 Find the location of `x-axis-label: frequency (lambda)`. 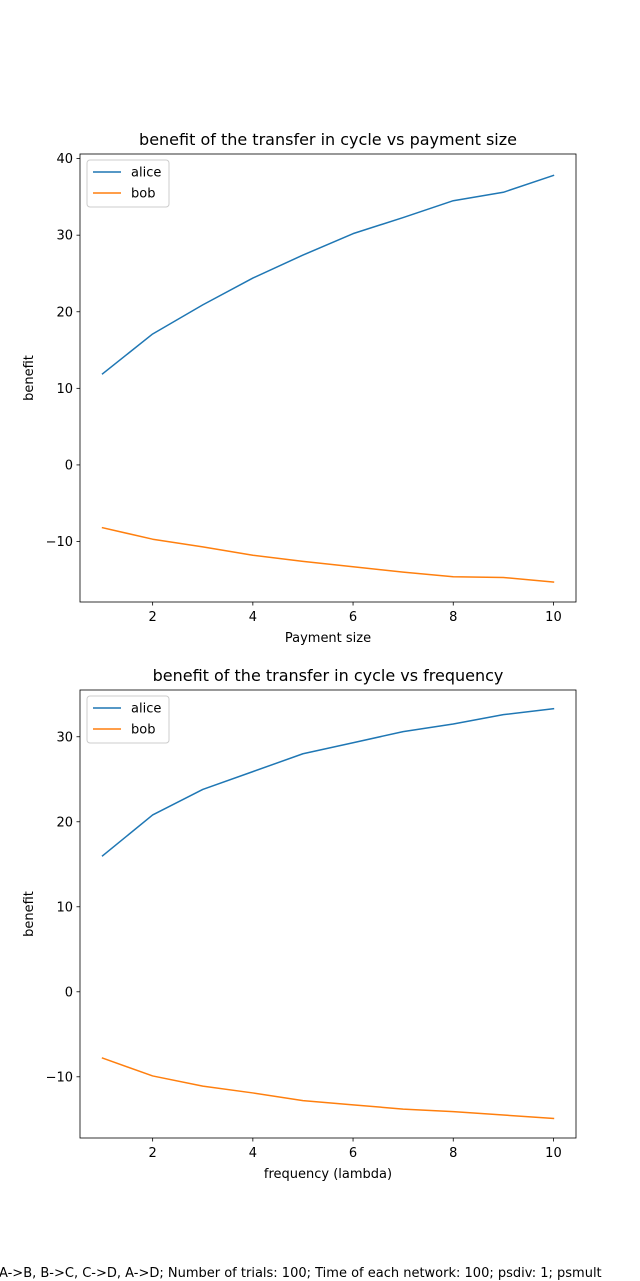

x-axis-label: frequency (lambda) is located at coordinates (328, 1174).